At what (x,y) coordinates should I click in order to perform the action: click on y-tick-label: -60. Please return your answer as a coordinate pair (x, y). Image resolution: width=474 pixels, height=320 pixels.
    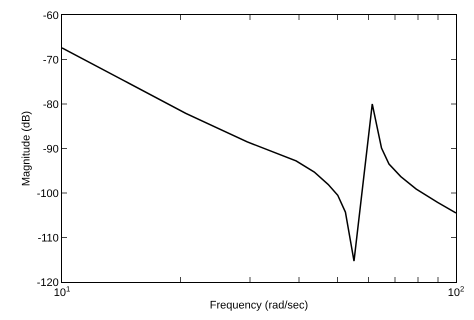
    Looking at the image, I should click on (50, 16).